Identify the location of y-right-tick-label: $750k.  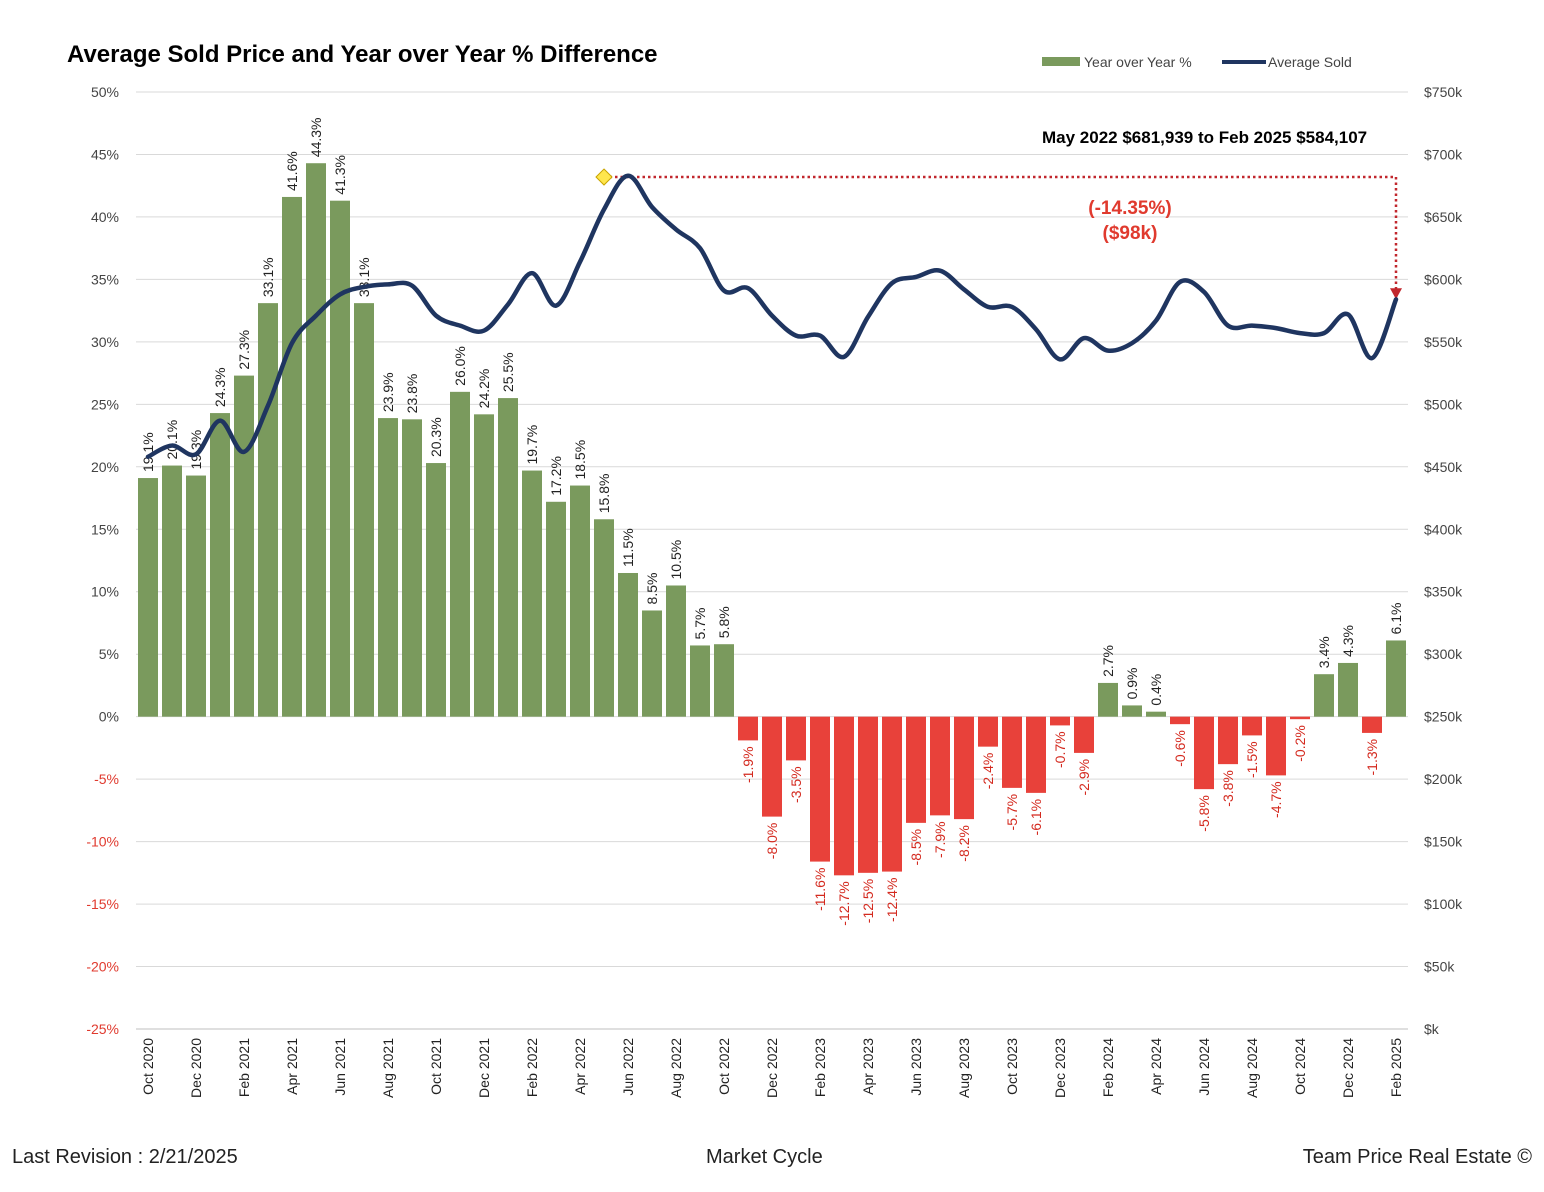
(1443, 92).